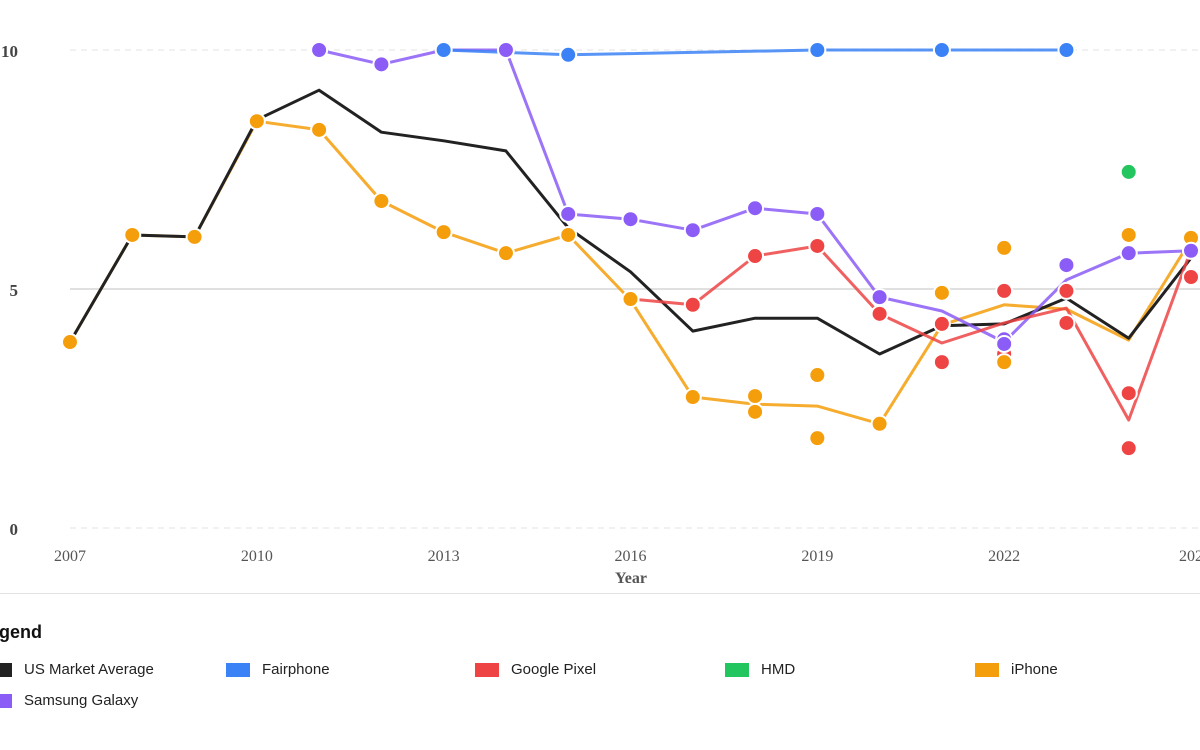 This screenshot has height=750, width=1200. What do you see at coordinates (1034, 669) in the screenshot?
I see `legend-label: iPhone` at bounding box center [1034, 669].